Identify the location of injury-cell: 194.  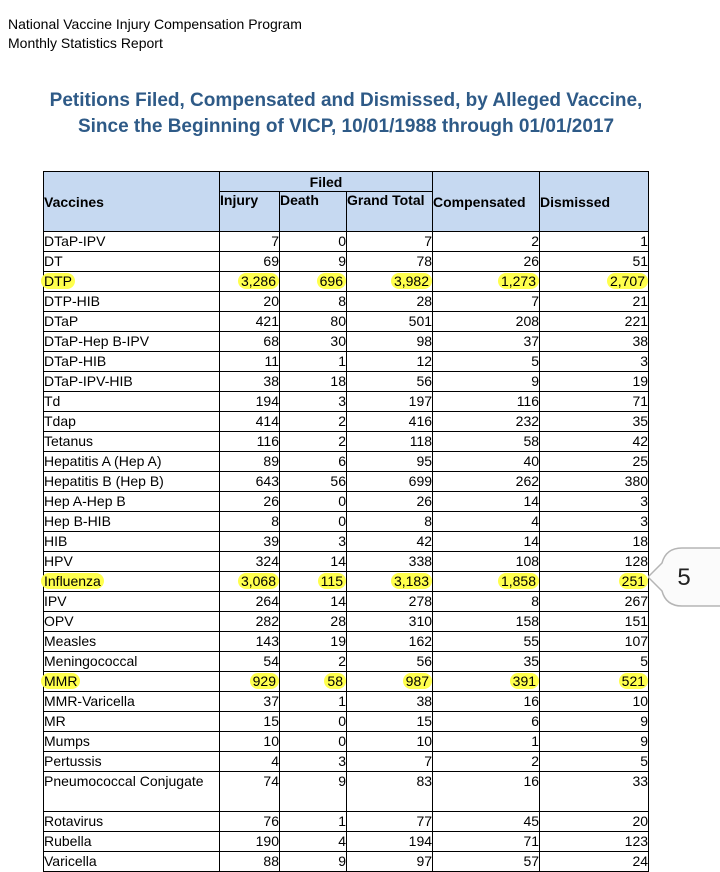
(249, 401).